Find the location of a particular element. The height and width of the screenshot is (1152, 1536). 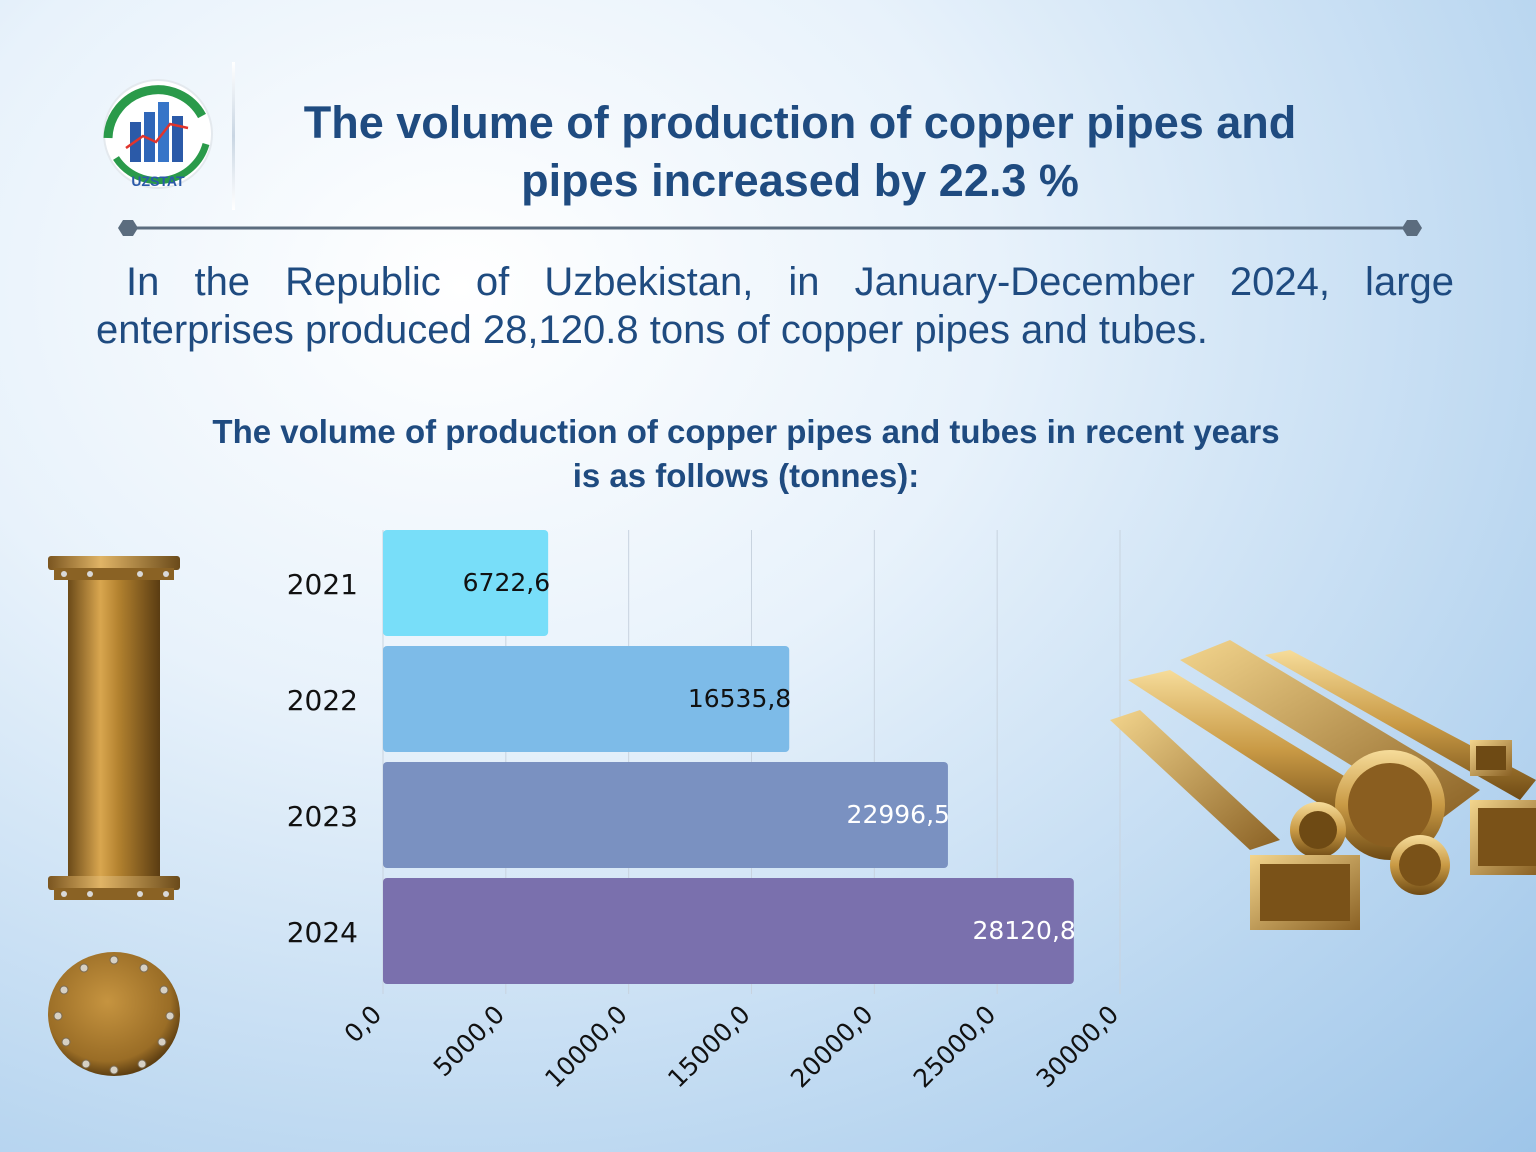

value-label: 6722,6 is located at coordinates (506, 582).